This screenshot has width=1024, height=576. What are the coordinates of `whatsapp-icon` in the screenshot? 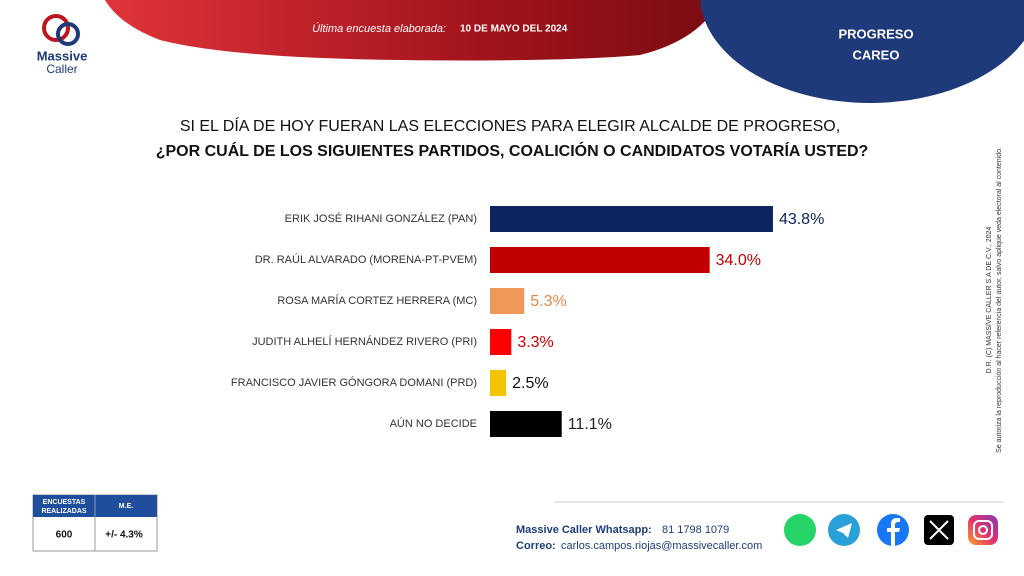 It's located at (800, 530).